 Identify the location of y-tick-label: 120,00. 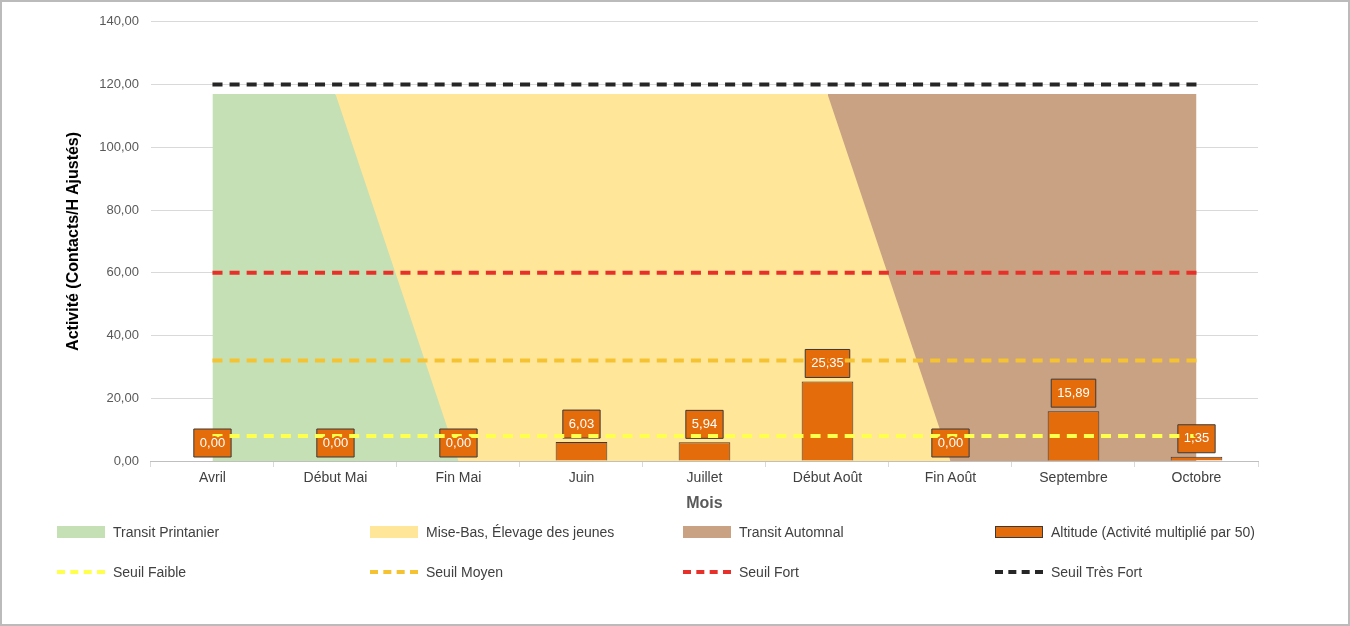
(119, 84).